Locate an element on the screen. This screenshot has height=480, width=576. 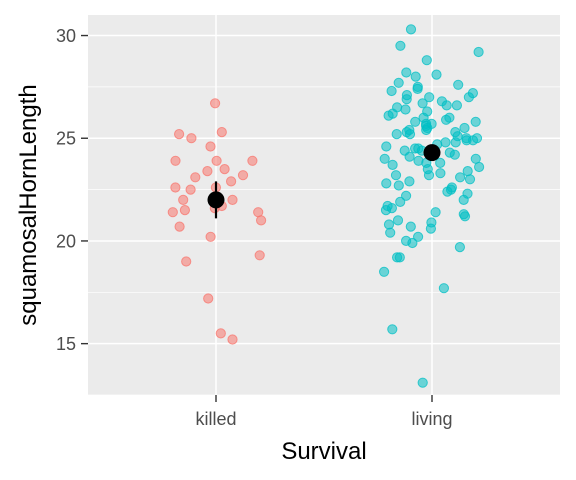
x-tick-label-living: living is located at coordinates (431, 419).